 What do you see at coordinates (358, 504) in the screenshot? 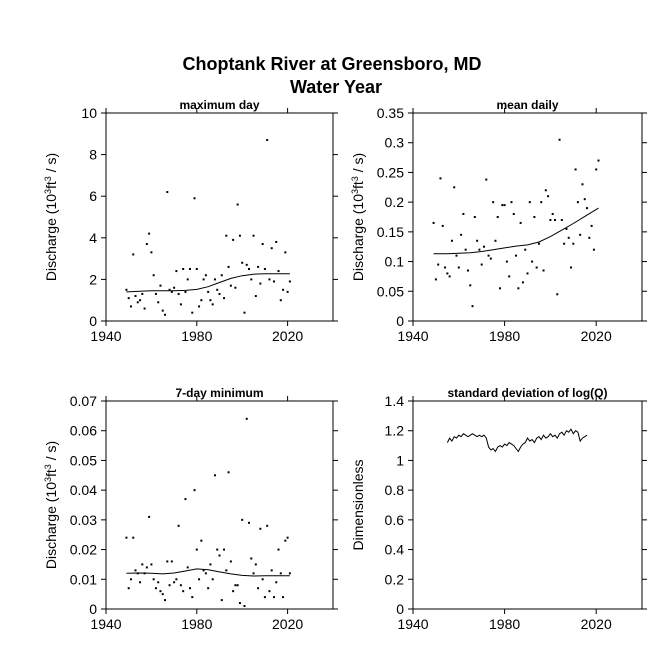
I see `y-axis-label: Dimensionless` at bounding box center [358, 504].